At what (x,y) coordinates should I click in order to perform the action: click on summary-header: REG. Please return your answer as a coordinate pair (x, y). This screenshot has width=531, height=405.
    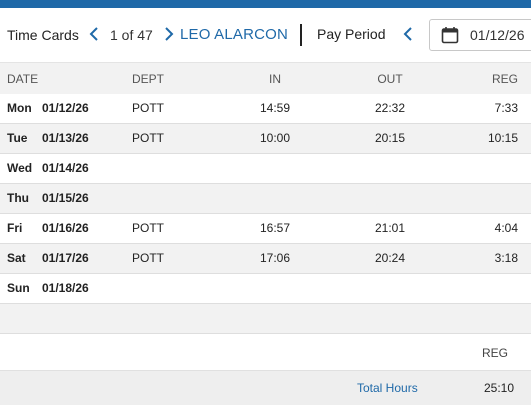
    Looking at the image, I should click on (265, 352).